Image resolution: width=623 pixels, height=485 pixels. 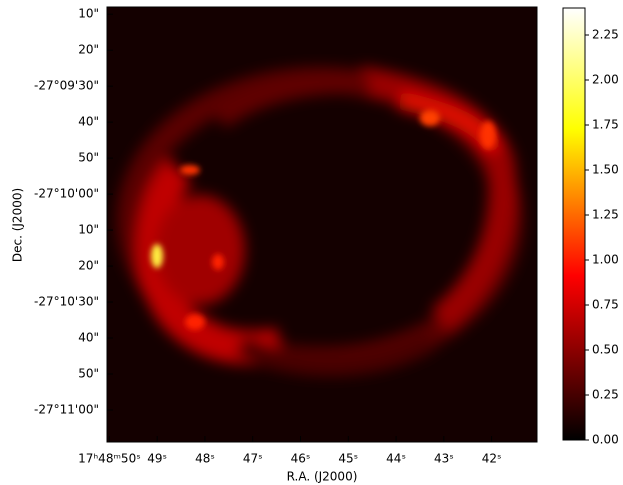 I want to click on colorbar, so click(x=574, y=224).